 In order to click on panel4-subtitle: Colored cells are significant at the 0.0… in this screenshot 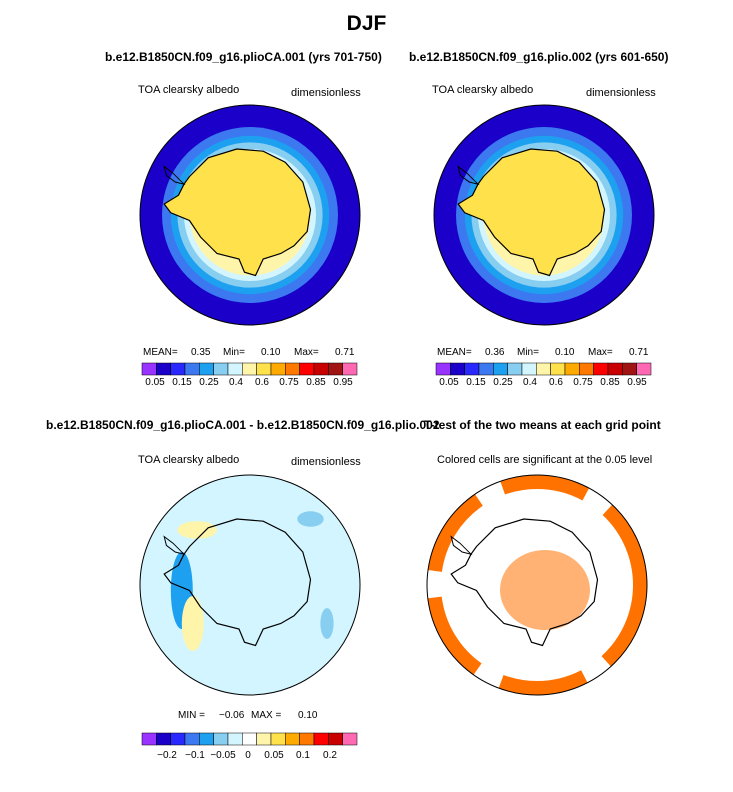, I will do `click(545, 460)`.